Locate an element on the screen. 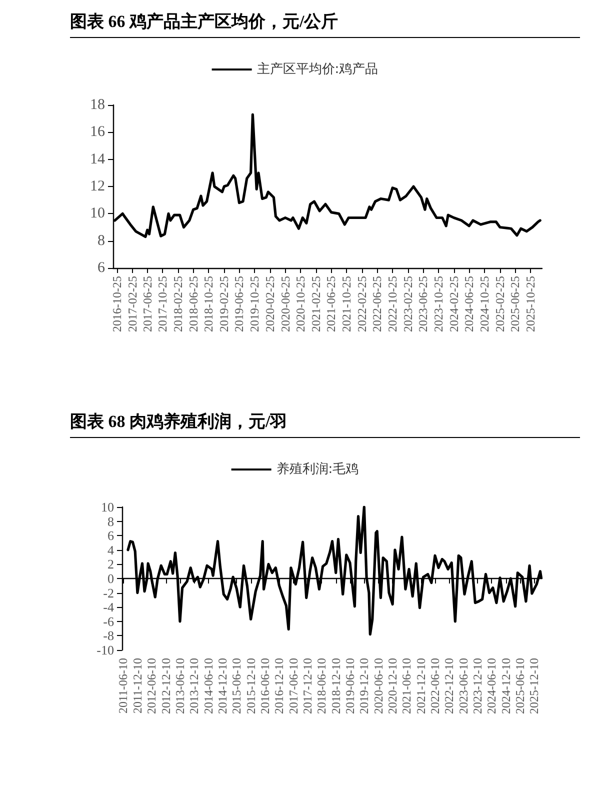 This screenshot has width=590, height=799. y-tick-label: -10 is located at coordinates (105, 650).